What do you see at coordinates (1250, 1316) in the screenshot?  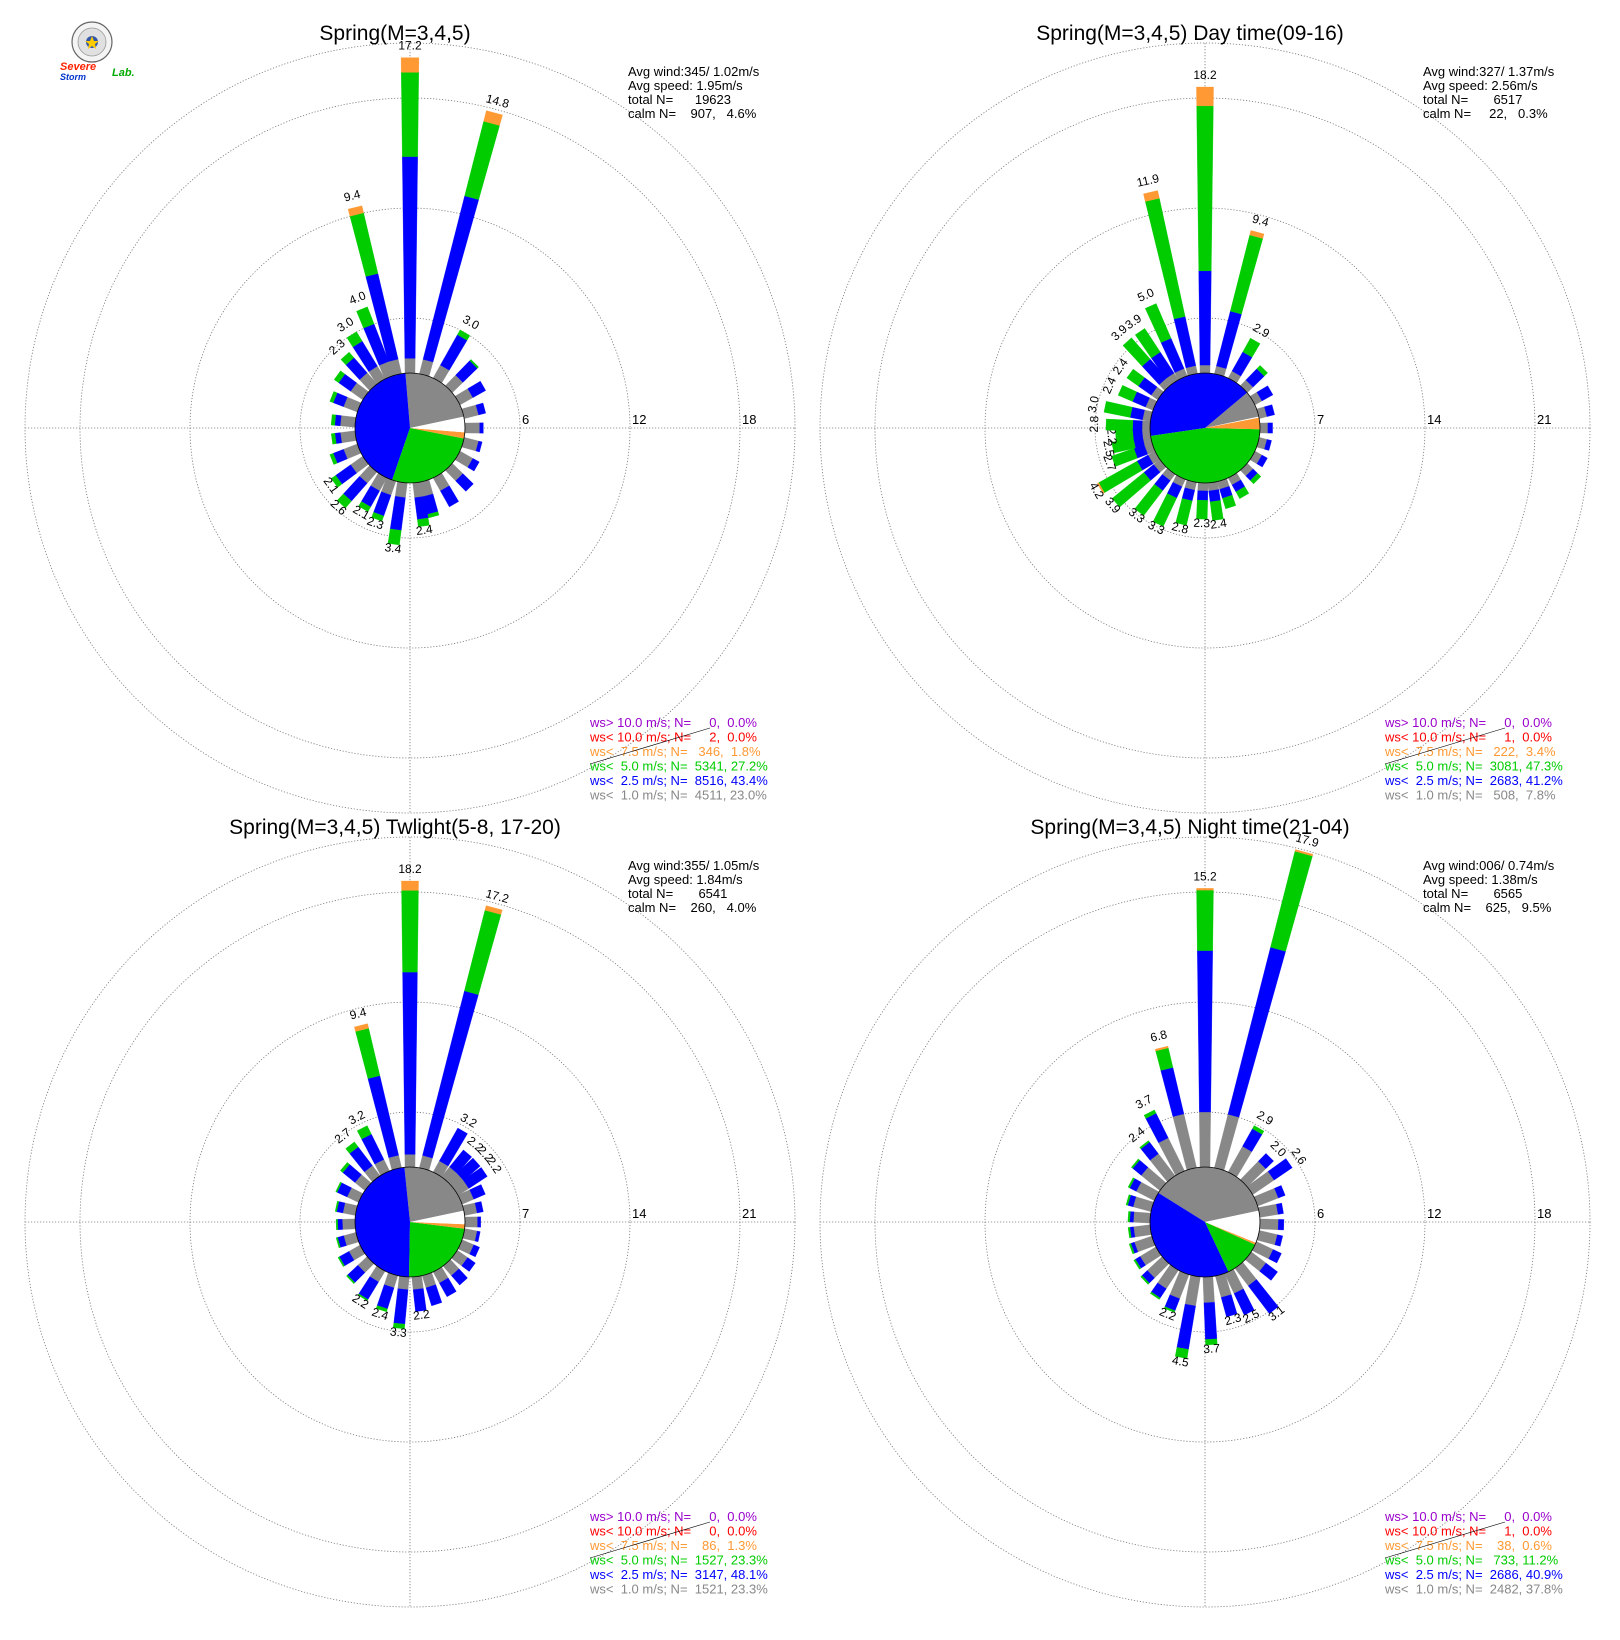 I see `bar-value-label: 2.5` at bounding box center [1250, 1316].